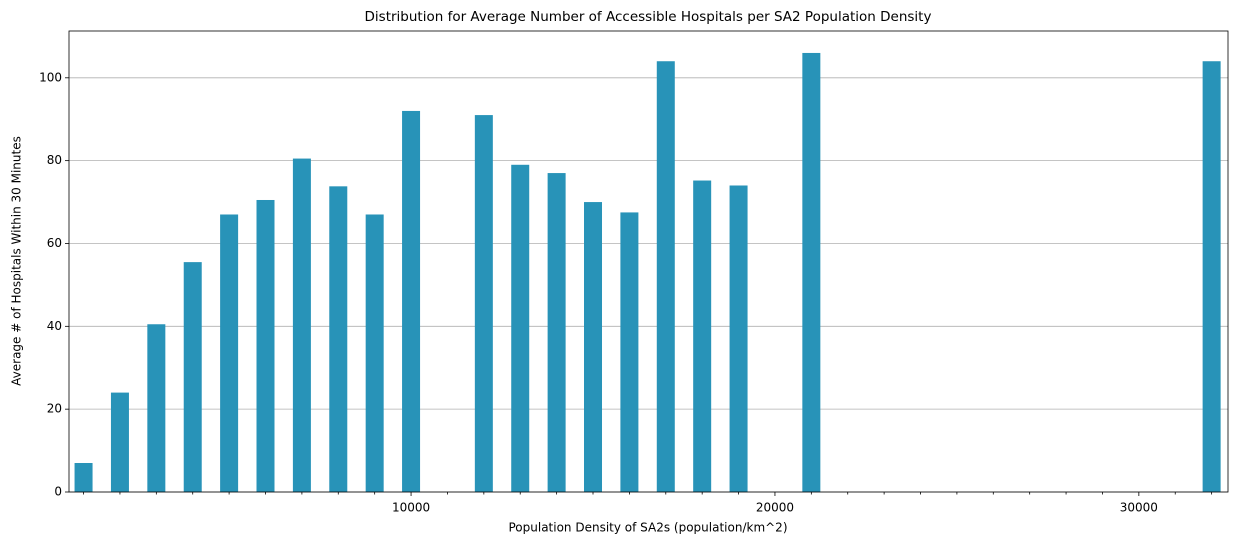  Describe the element at coordinates (411, 508) in the screenshot. I see `x-tick-label: 10000` at that location.